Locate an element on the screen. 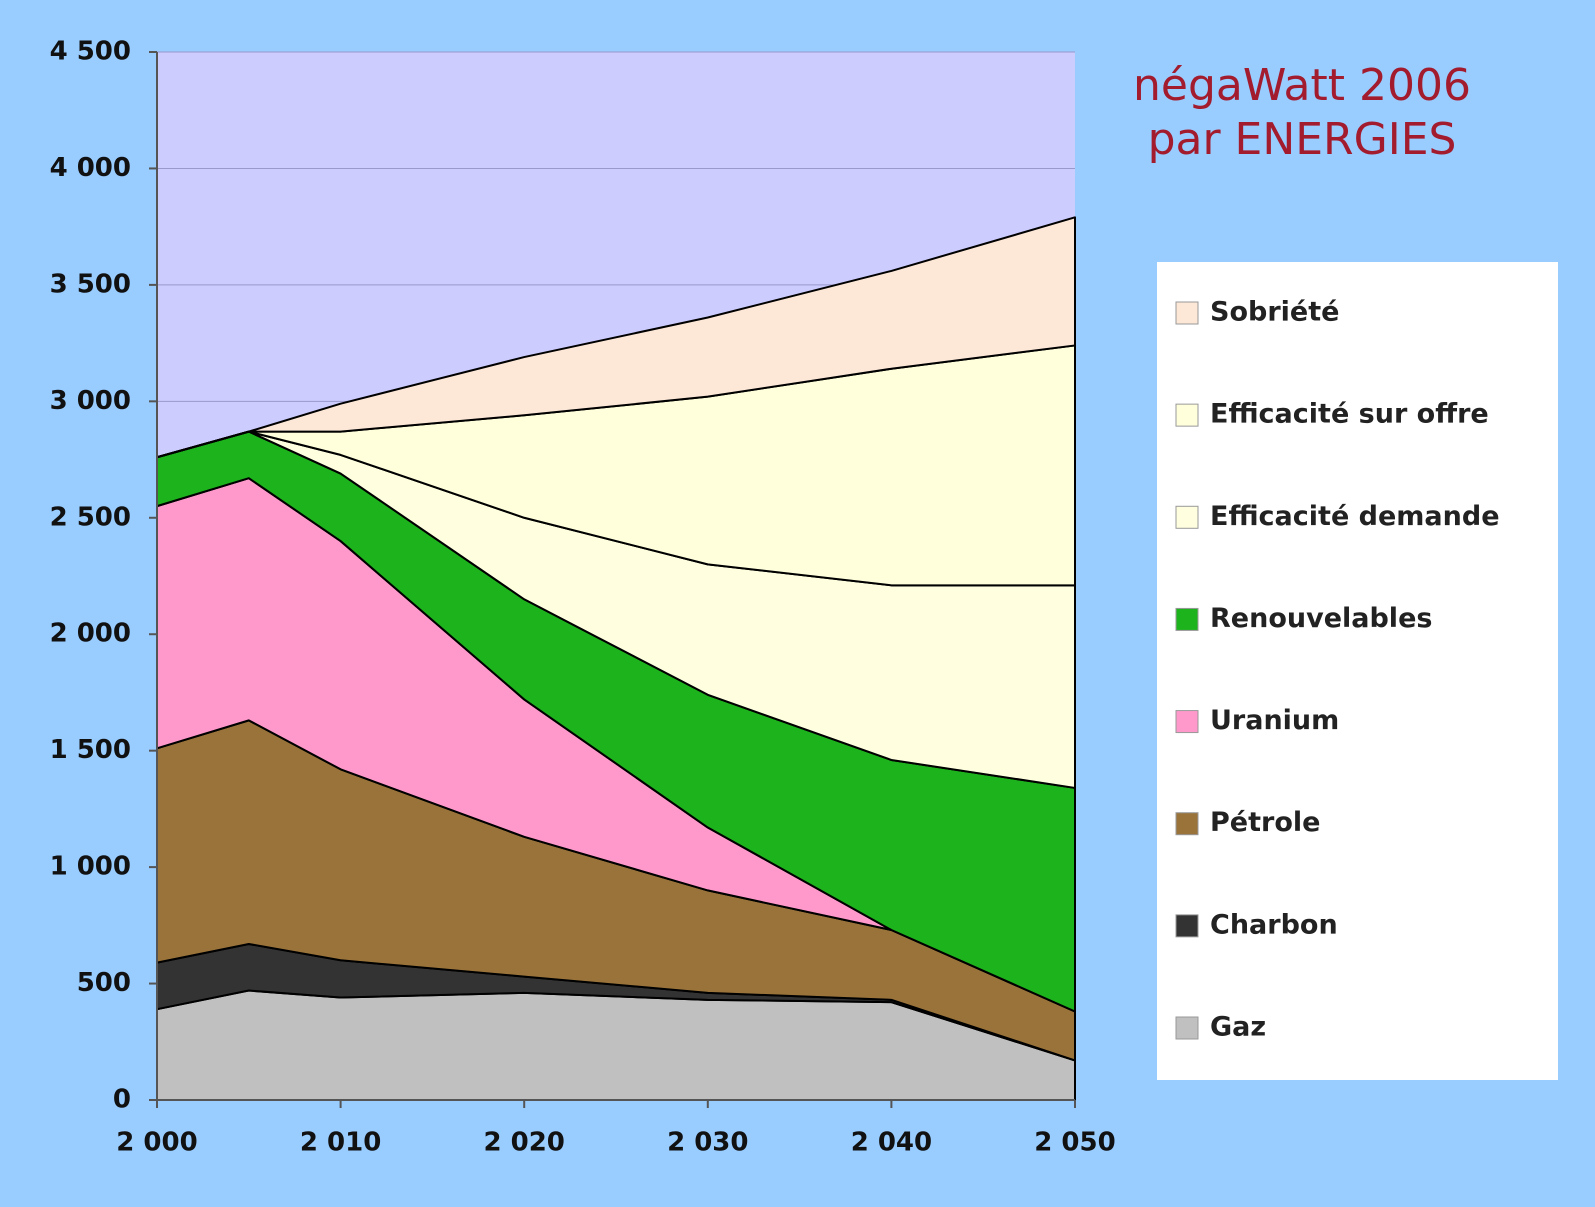 The height and width of the screenshot is (1207, 1595). y-tick-label: 2 000 is located at coordinates (90, 634).